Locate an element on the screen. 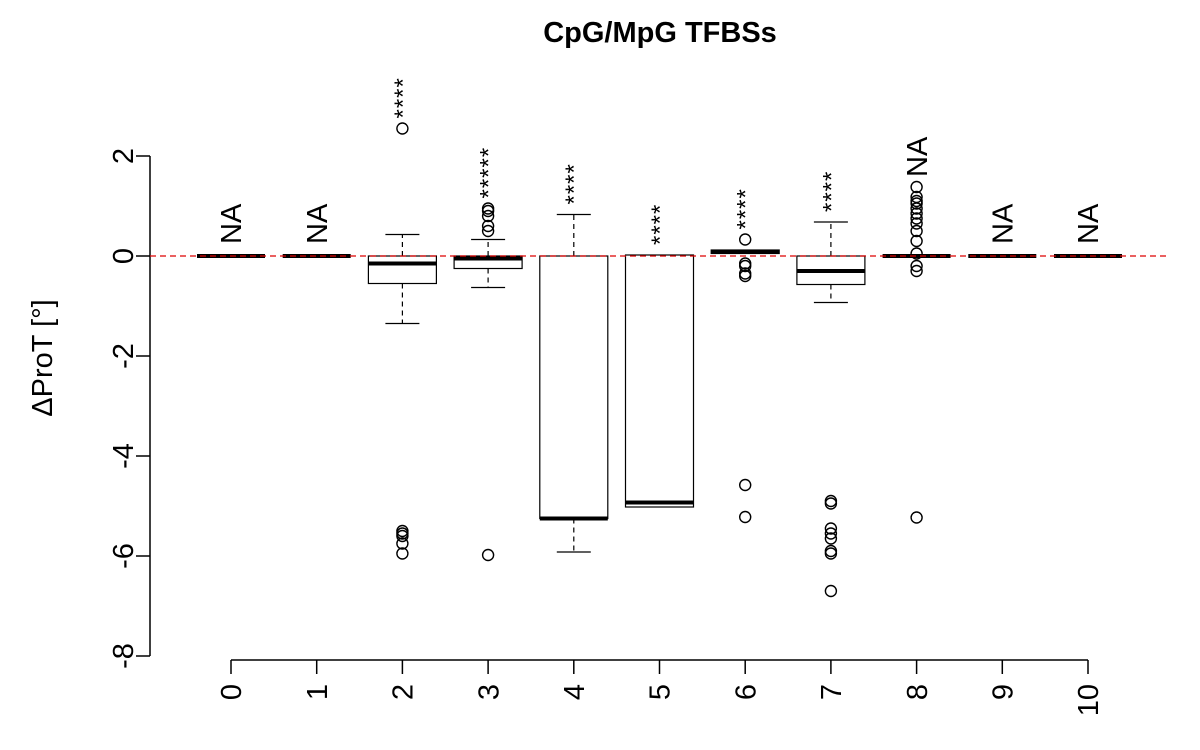 The image size is (1200, 750). x-tick-label: 3 is located at coordinates (489, 692).